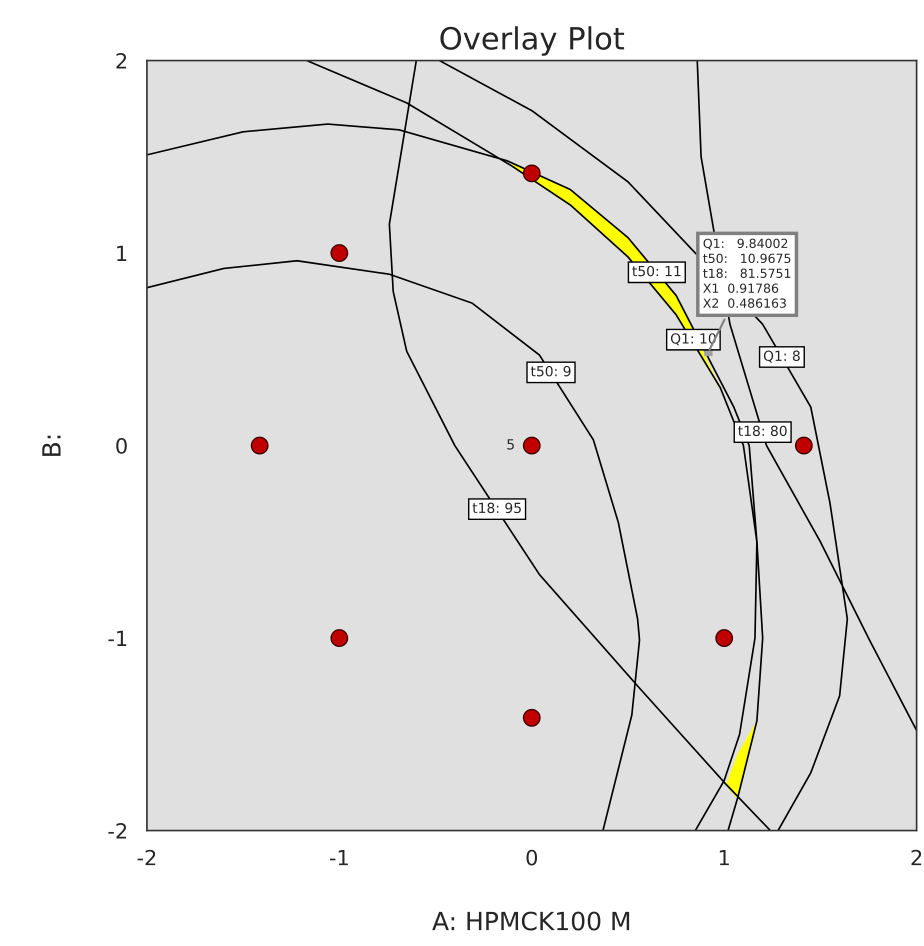 The image size is (924, 946). What do you see at coordinates (532, 858) in the screenshot?
I see `x-tick-label: 0` at bounding box center [532, 858].